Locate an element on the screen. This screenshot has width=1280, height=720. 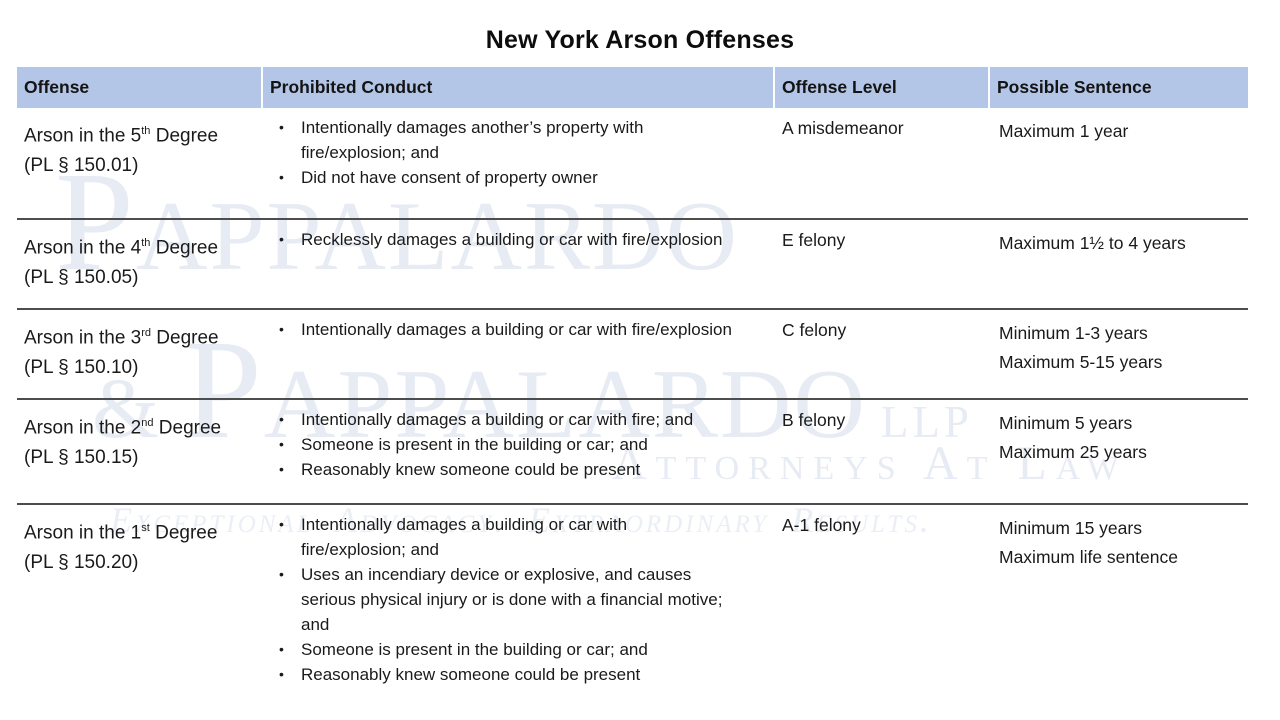
offense-cell: Arson in the 5th Degree (PL § 150.01) is located at coordinates (140, 163).